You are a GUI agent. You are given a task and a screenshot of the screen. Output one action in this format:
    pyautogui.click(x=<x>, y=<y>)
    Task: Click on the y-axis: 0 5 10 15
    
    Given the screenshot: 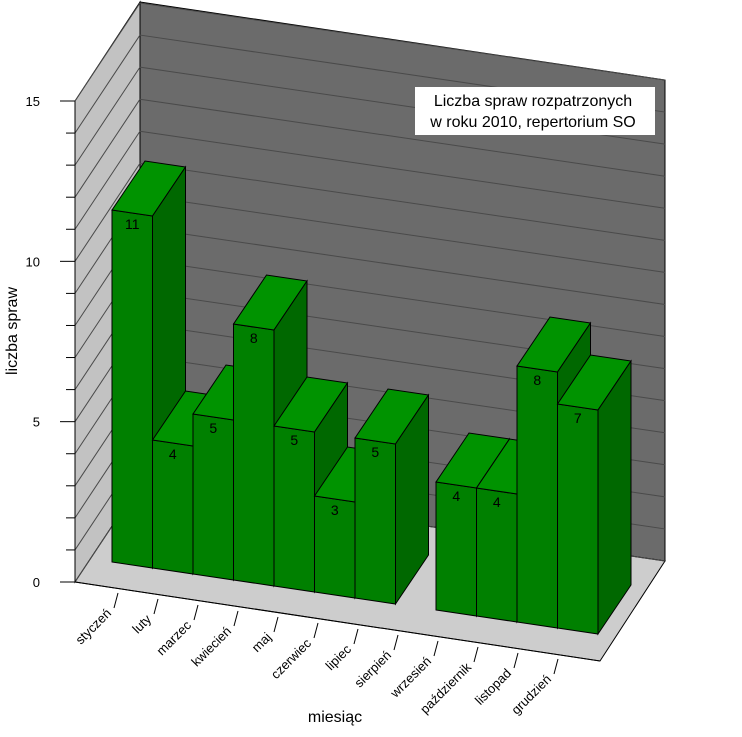 What is the action you would take?
    pyautogui.click(x=51, y=342)
    